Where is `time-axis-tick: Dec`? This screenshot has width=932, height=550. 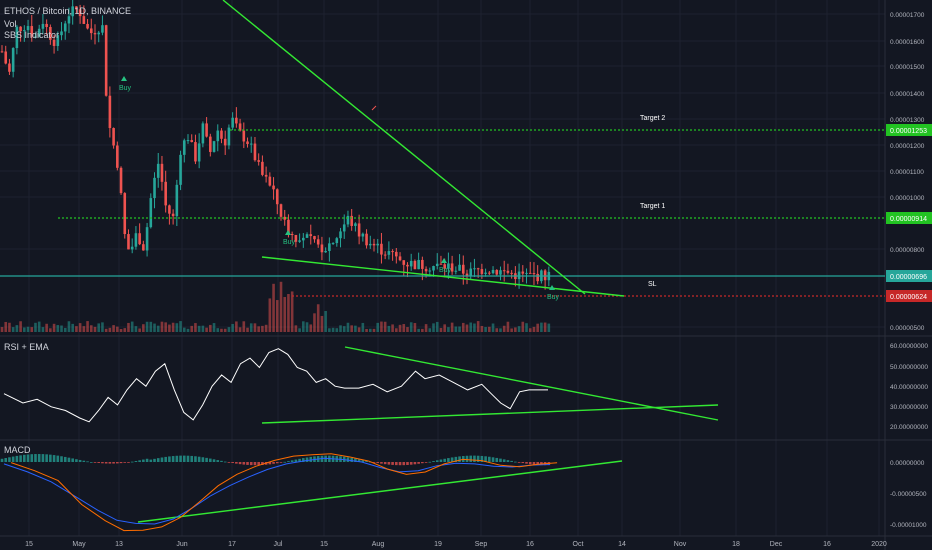 time-axis-tick: Dec is located at coordinates (776, 544).